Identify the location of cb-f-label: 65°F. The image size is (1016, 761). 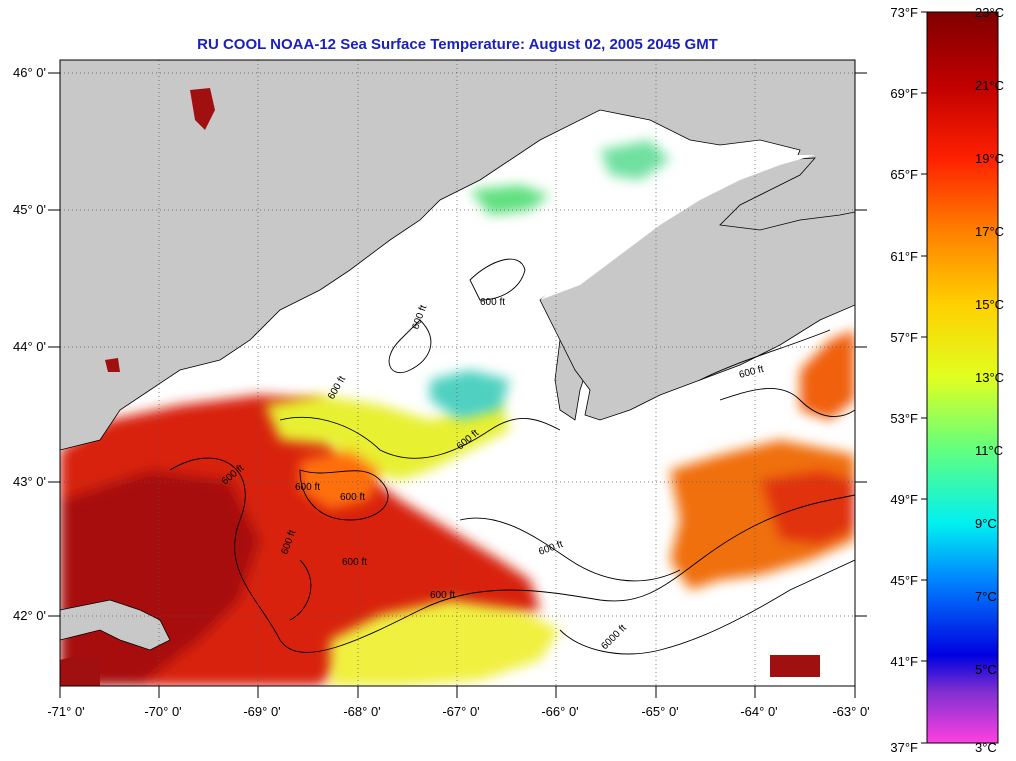
(904, 174).